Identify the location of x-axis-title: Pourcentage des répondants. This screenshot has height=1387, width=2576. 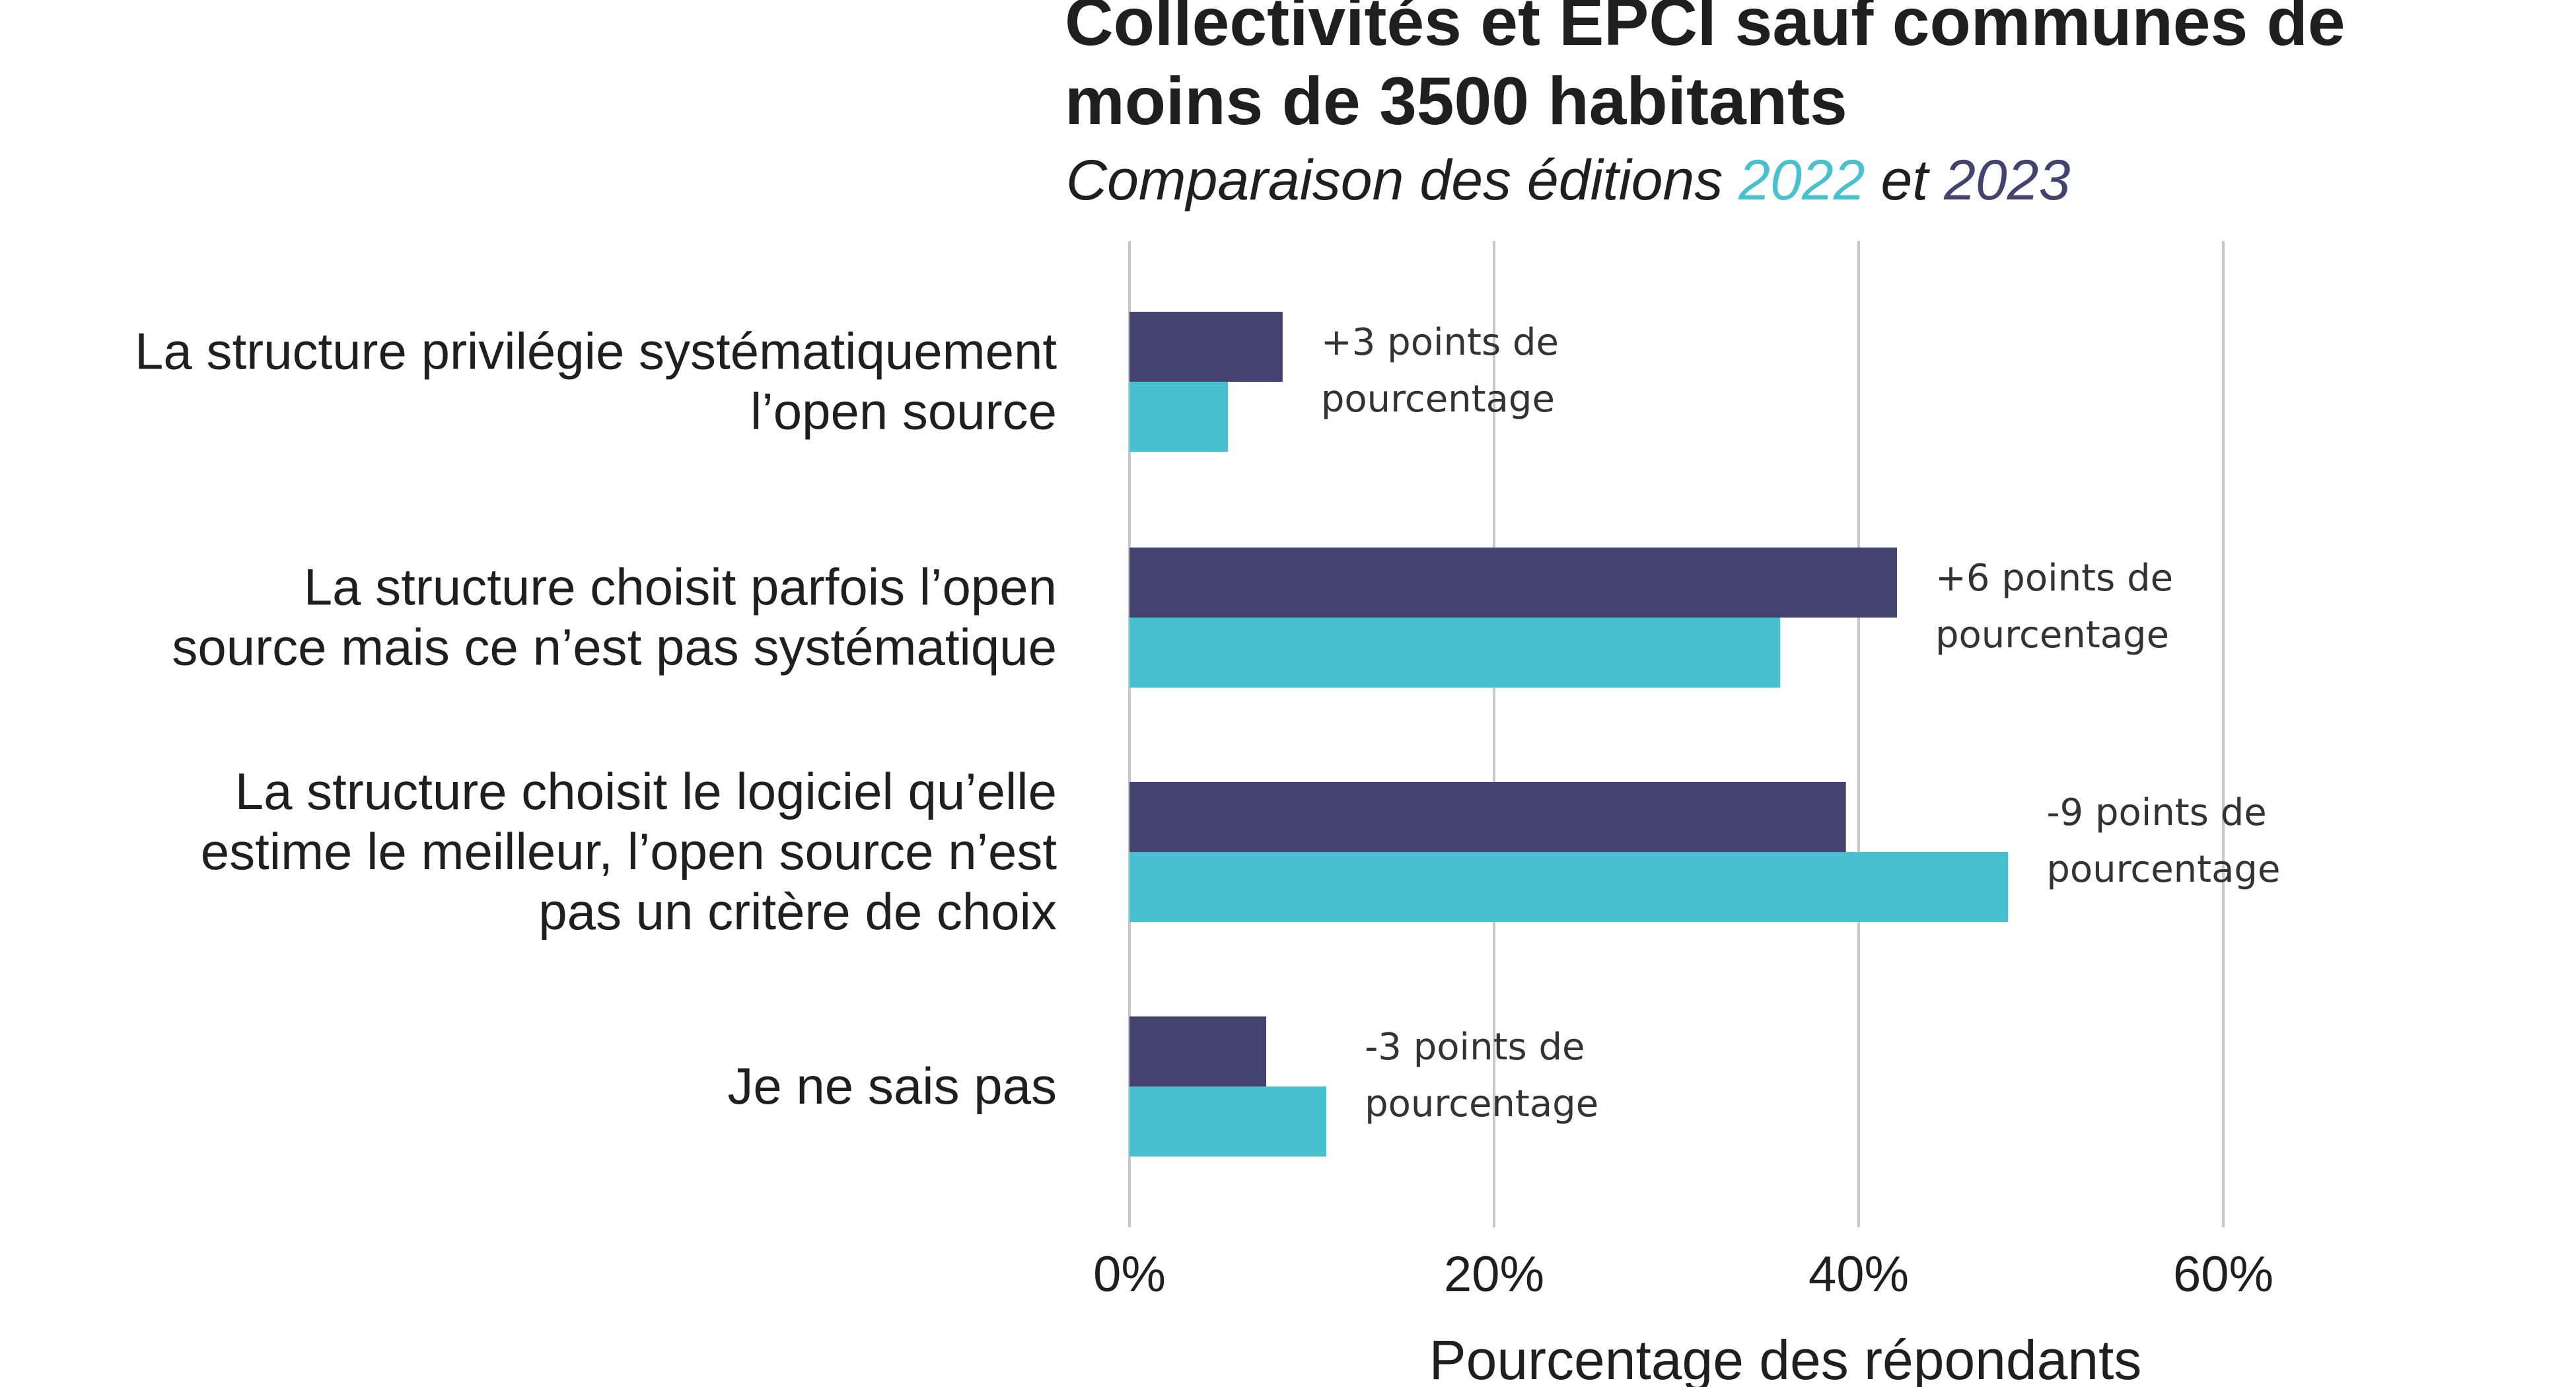
(1786, 1358).